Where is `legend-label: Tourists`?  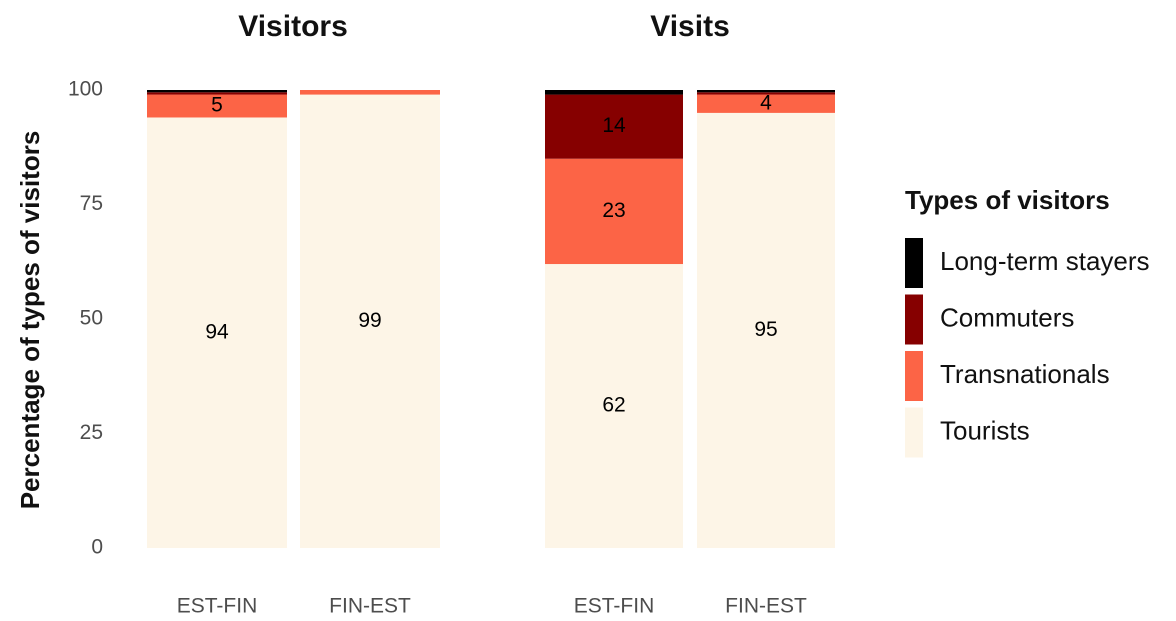
legend-label: Tourists is located at coordinates (985, 430).